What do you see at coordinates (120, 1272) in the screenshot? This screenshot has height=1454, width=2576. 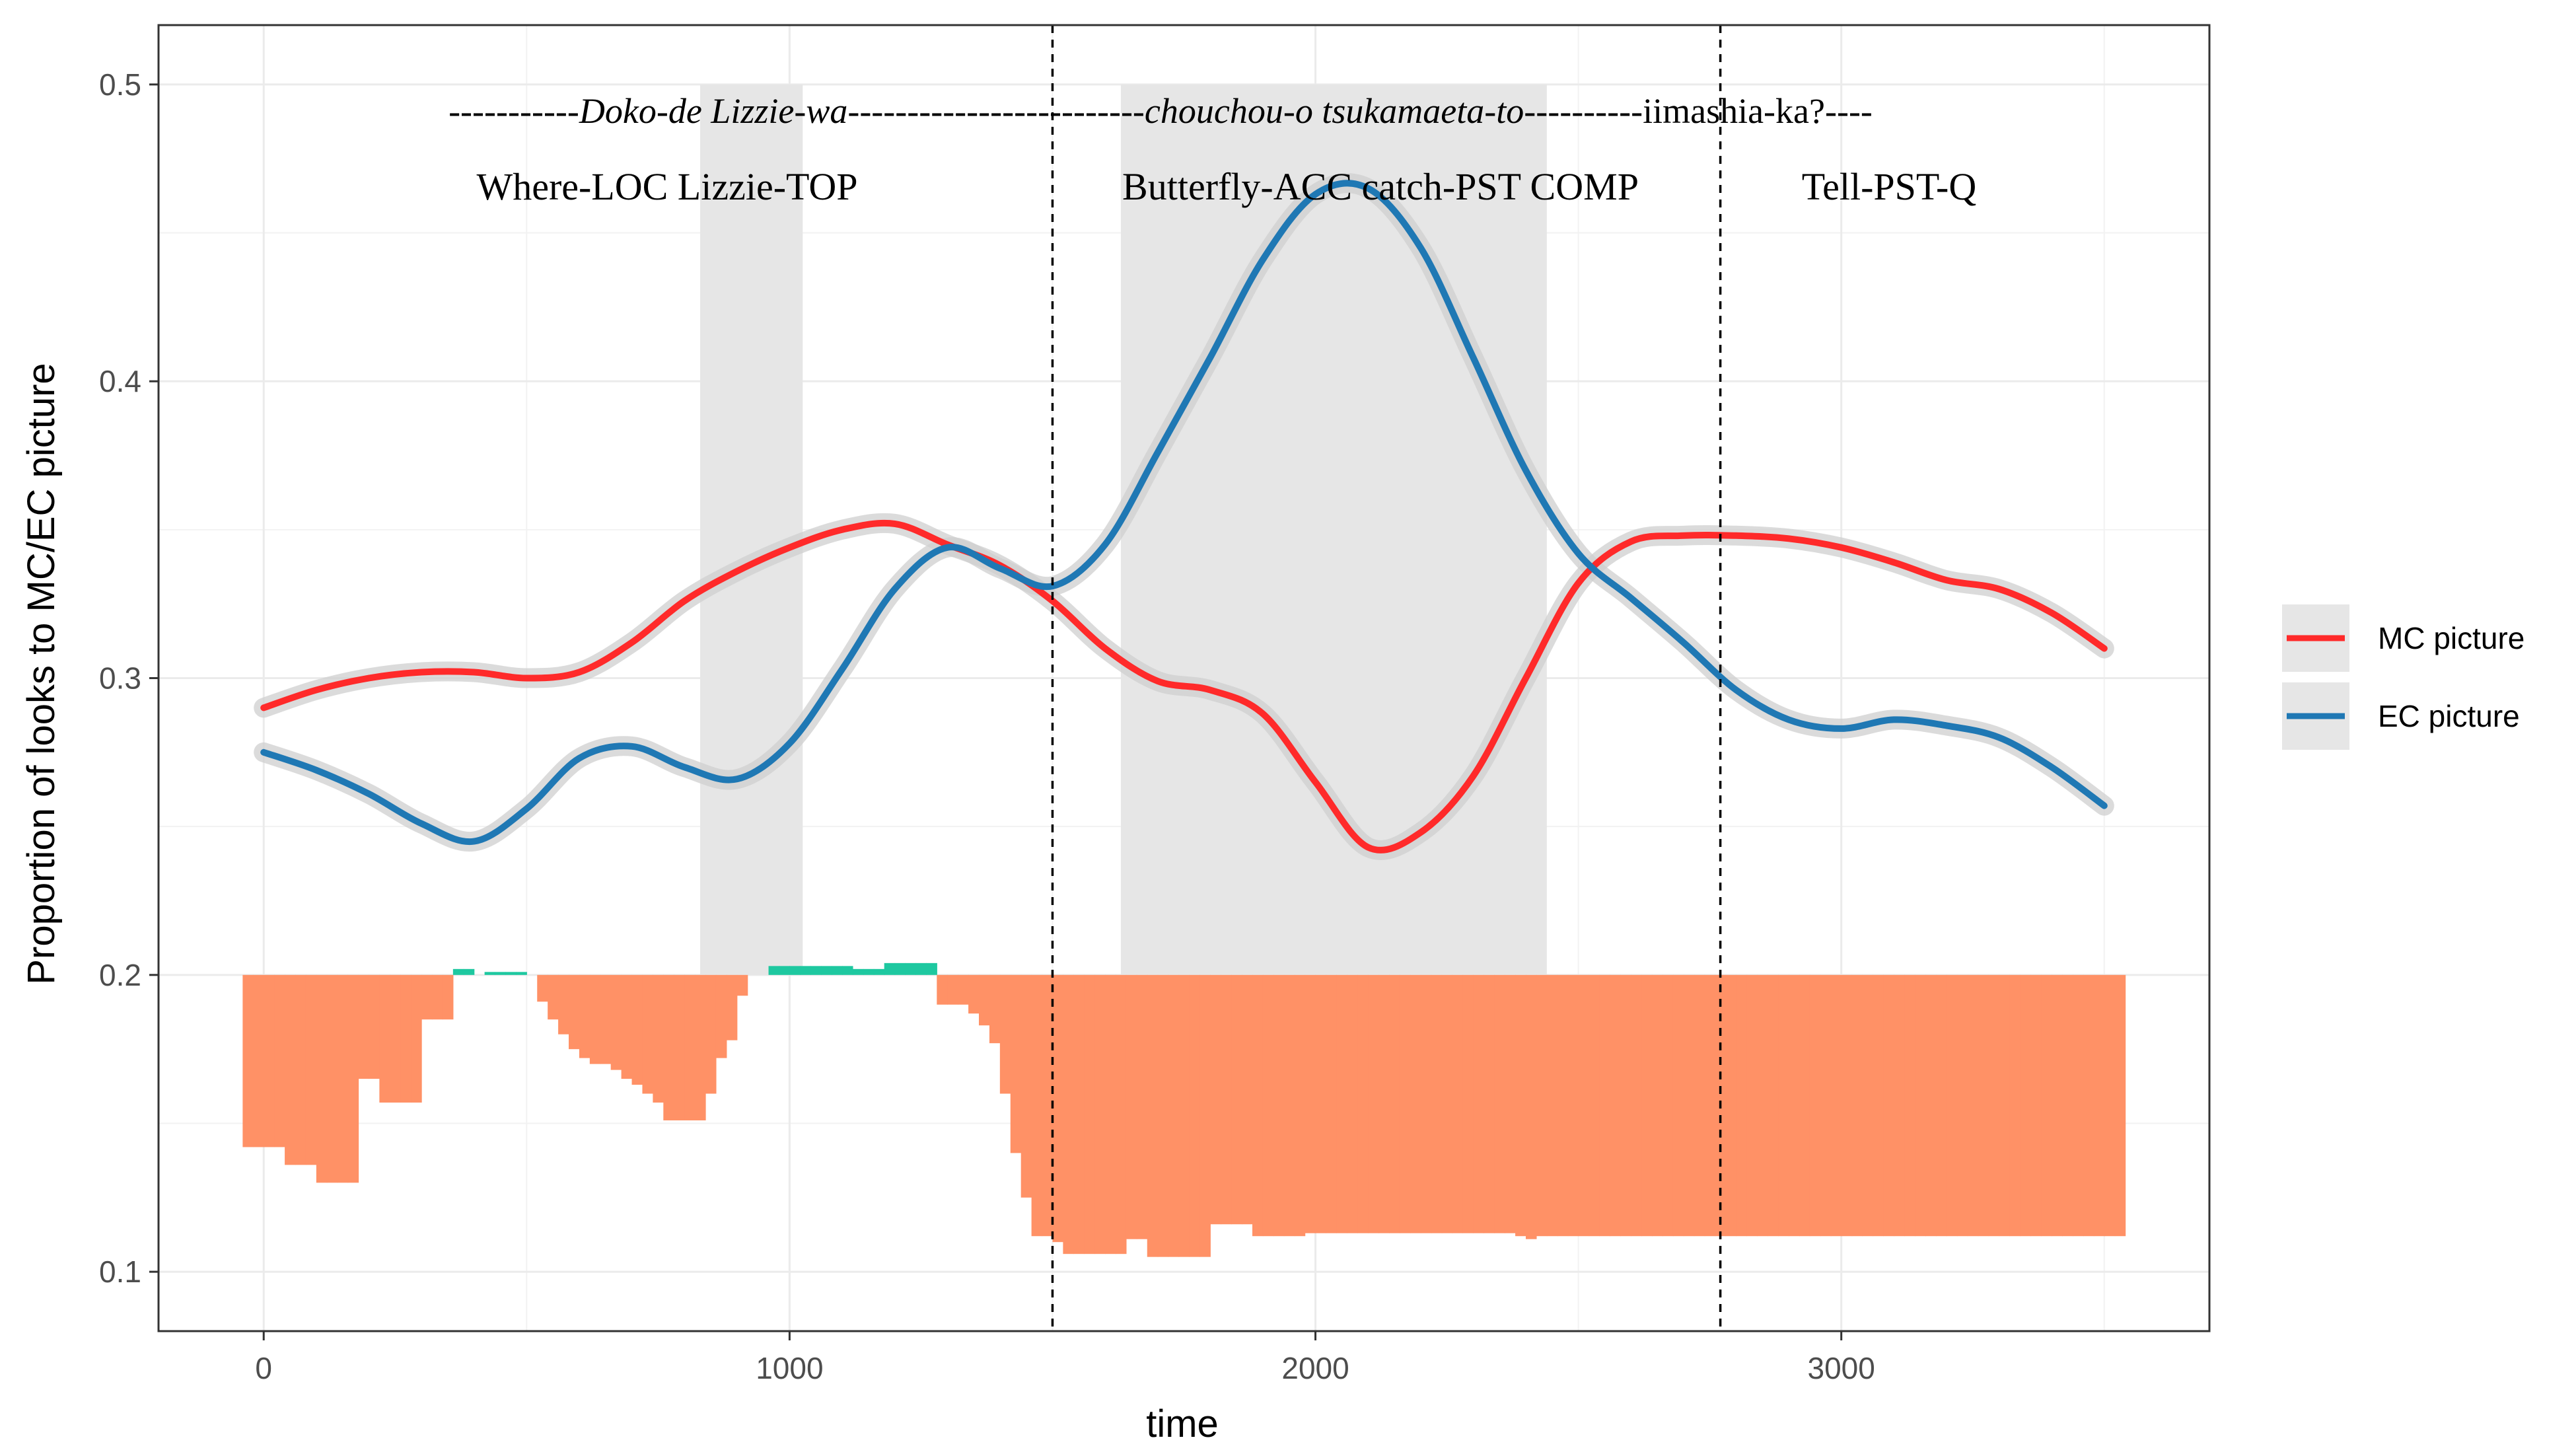 I see `y-tick-label: 0.1` at bounding box center [120, 1272].